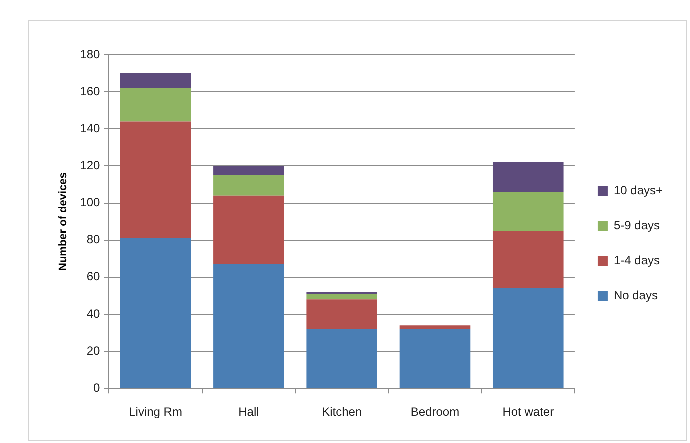 The image size is (690, 443). I want to click on y-tick-label: 80, so click(93, 239).